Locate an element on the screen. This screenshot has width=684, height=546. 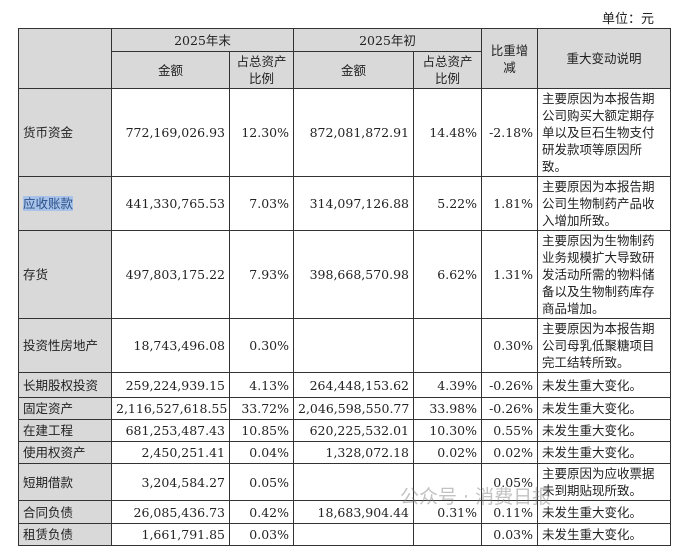
end-amount: 497,803,175.22 is located at coordinates (175, 274).